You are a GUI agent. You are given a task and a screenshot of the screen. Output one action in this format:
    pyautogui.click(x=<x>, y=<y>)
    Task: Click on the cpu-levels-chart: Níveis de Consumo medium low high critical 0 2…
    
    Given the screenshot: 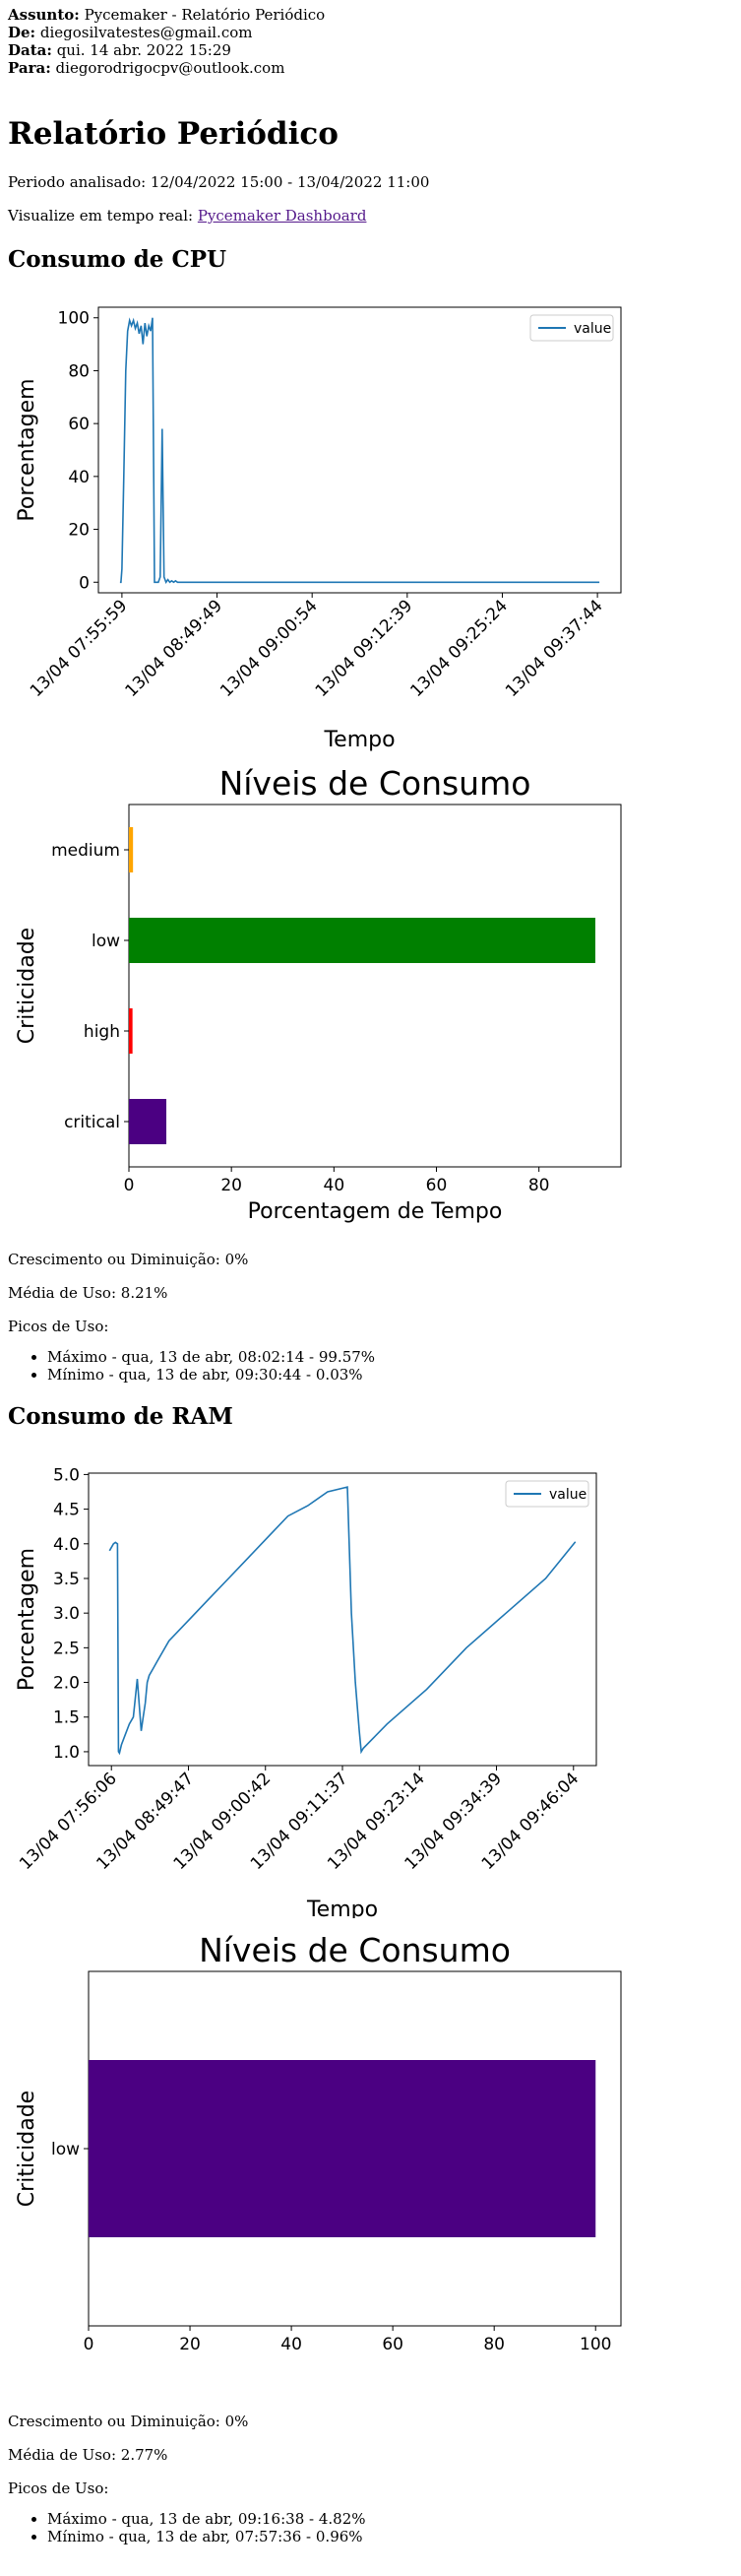 What is the action you would take?
    pyautogui.click(x=318, y=994)
    